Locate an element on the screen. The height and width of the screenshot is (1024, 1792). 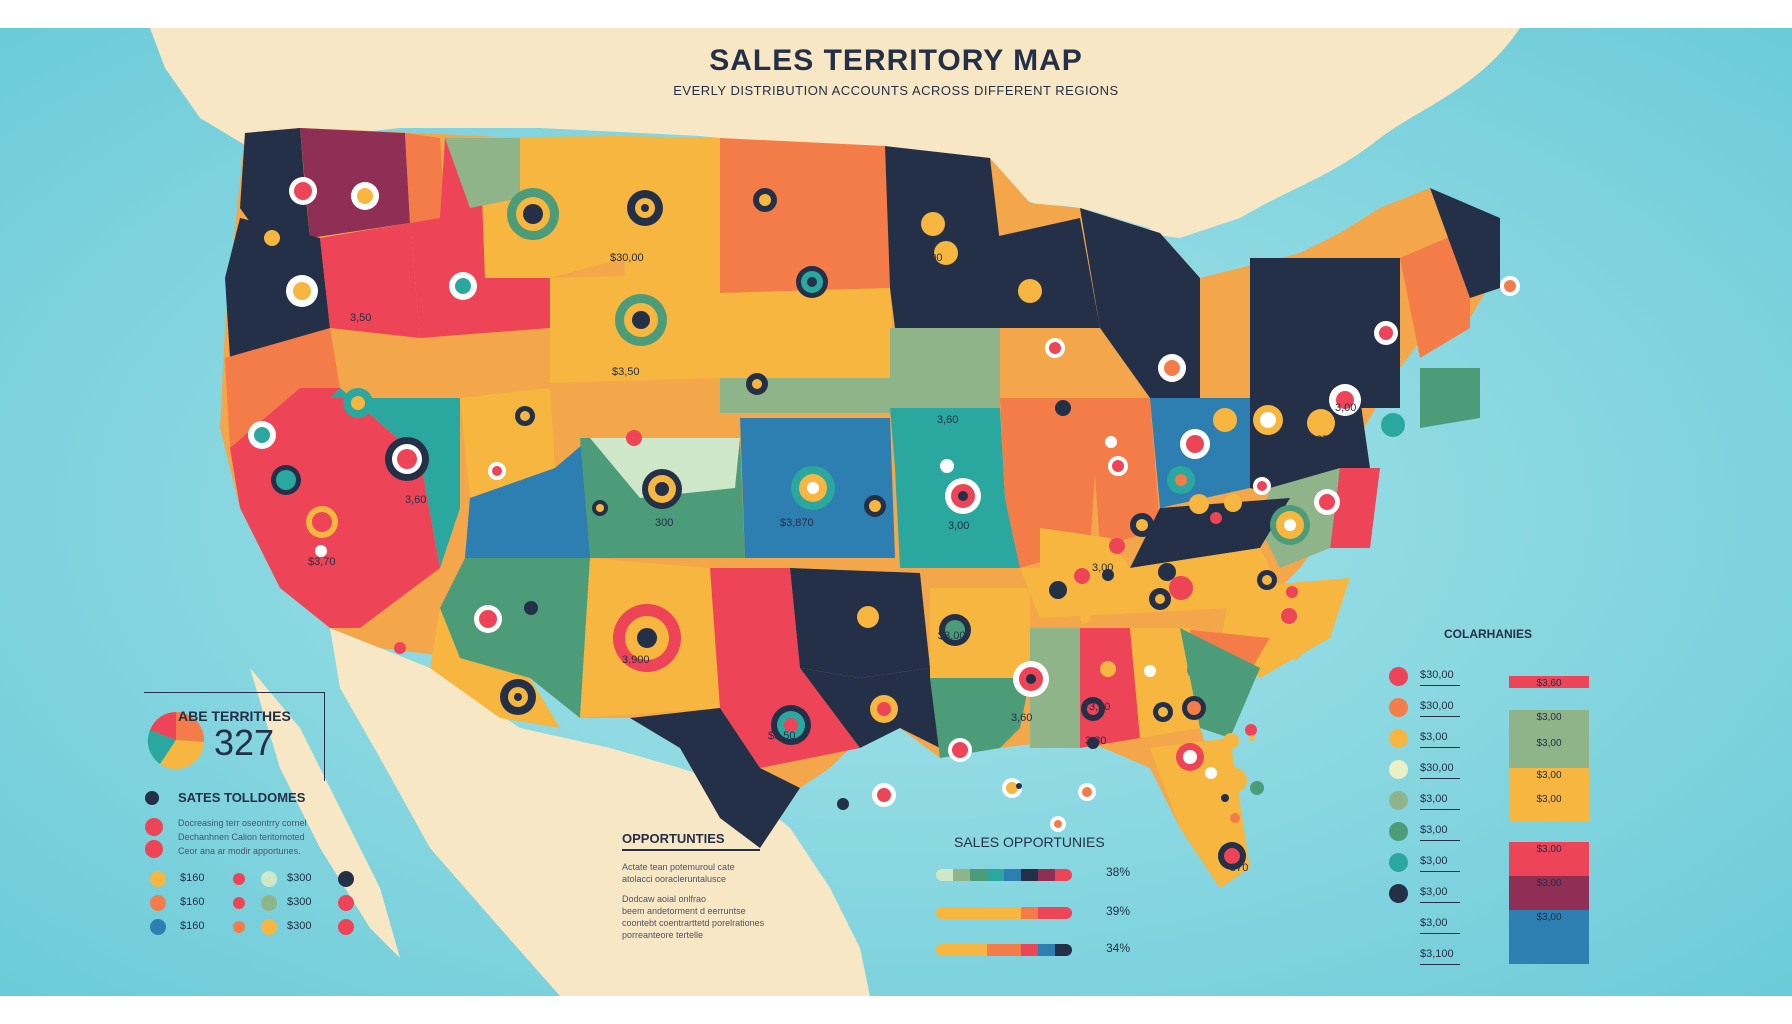
opportunities-text: coontebt coentrarttetd porelrationes is located at coordinates (693, 923).